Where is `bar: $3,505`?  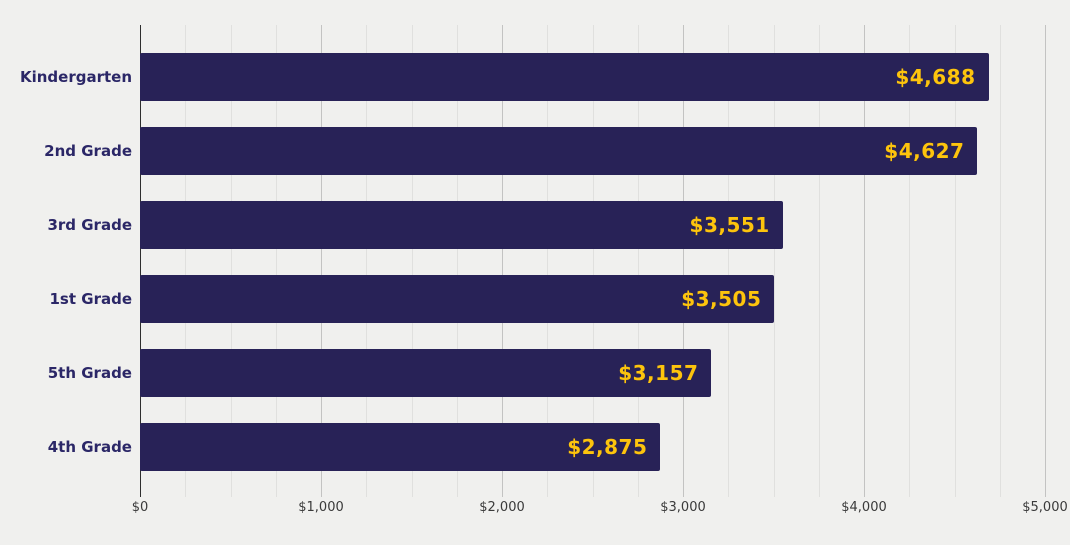
bar: $3,505 is located at coordinates (457, 299).